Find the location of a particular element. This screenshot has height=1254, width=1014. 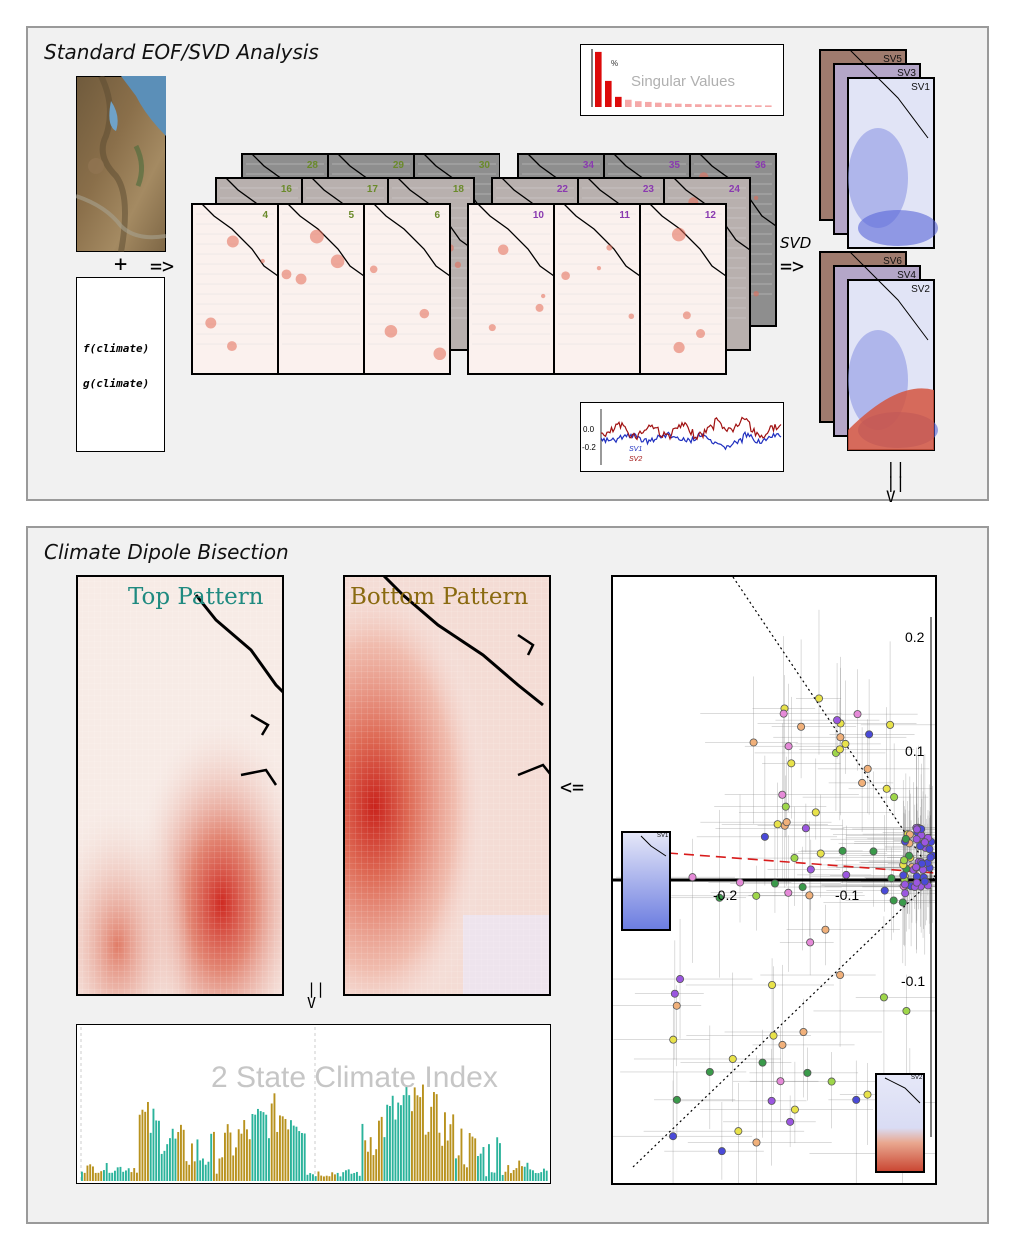

inset-label-sv1: SV1 is located at coordinates (663, 836).